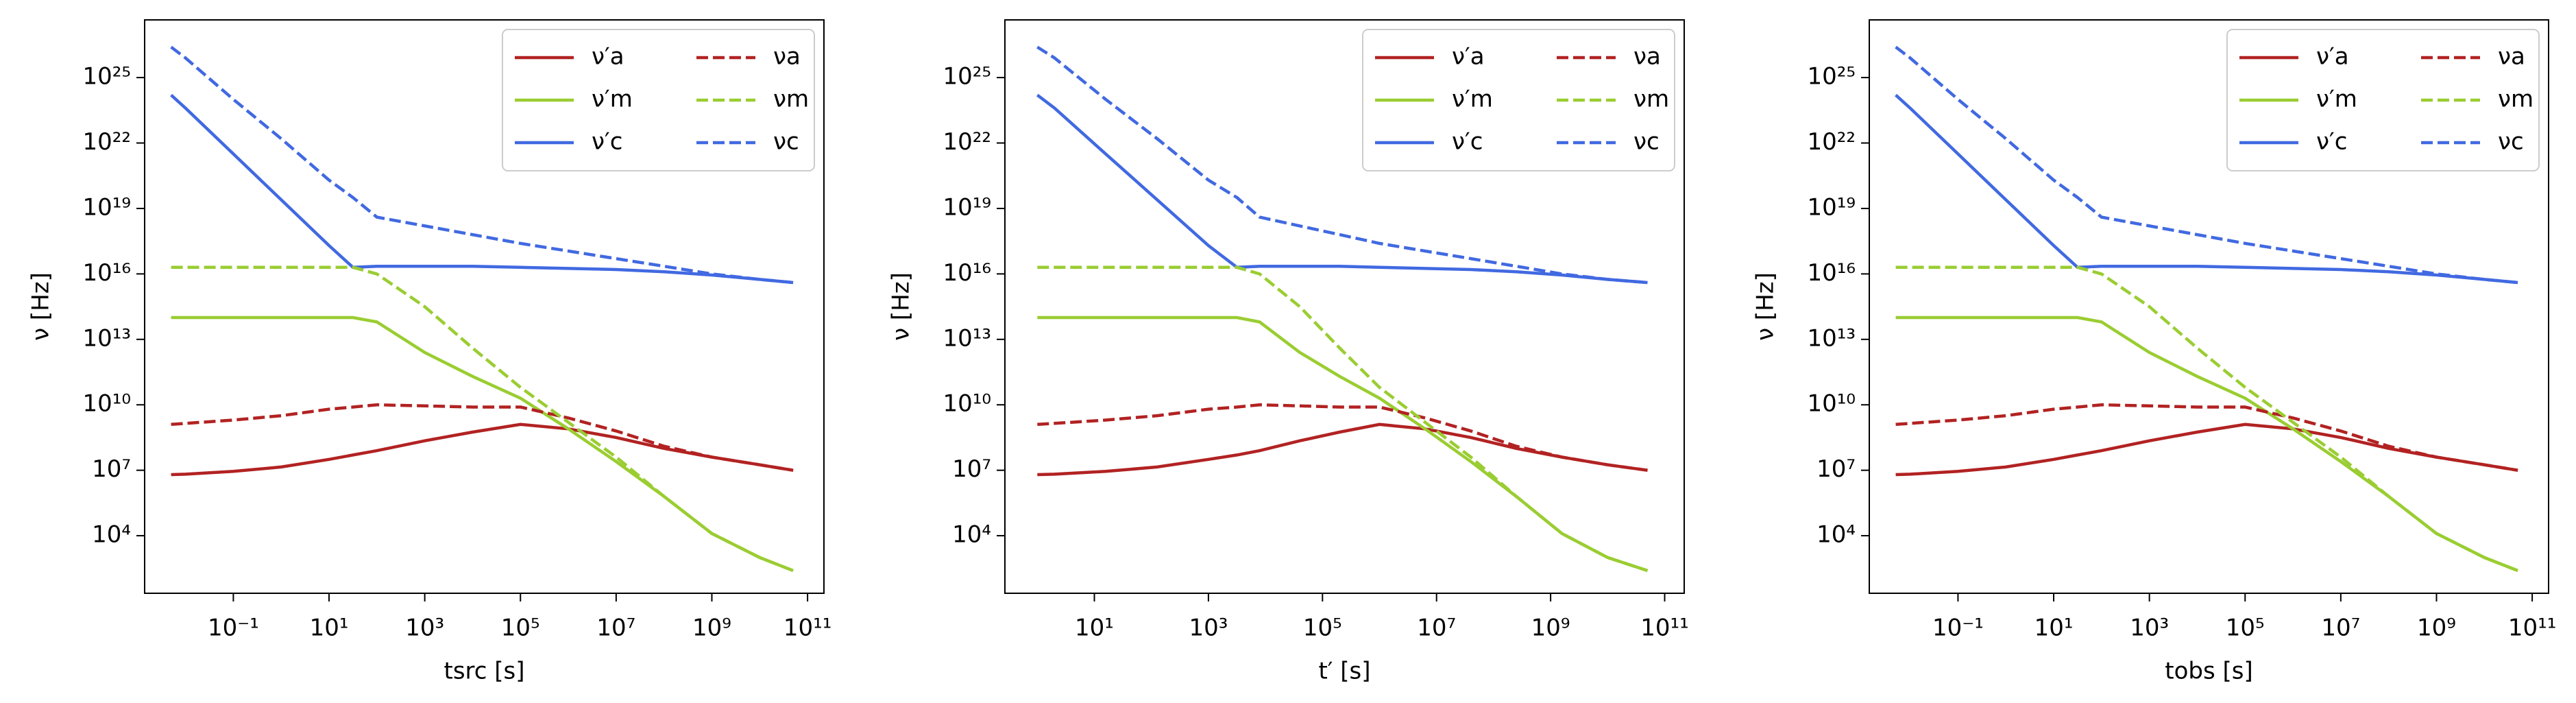 The width and height of the screenshot is (2576, 703). What do you see at coordinates (2208, 671) in the screenshot?
I see `x-axis-label: tobs [s]` at bounding box center [2208, 671].